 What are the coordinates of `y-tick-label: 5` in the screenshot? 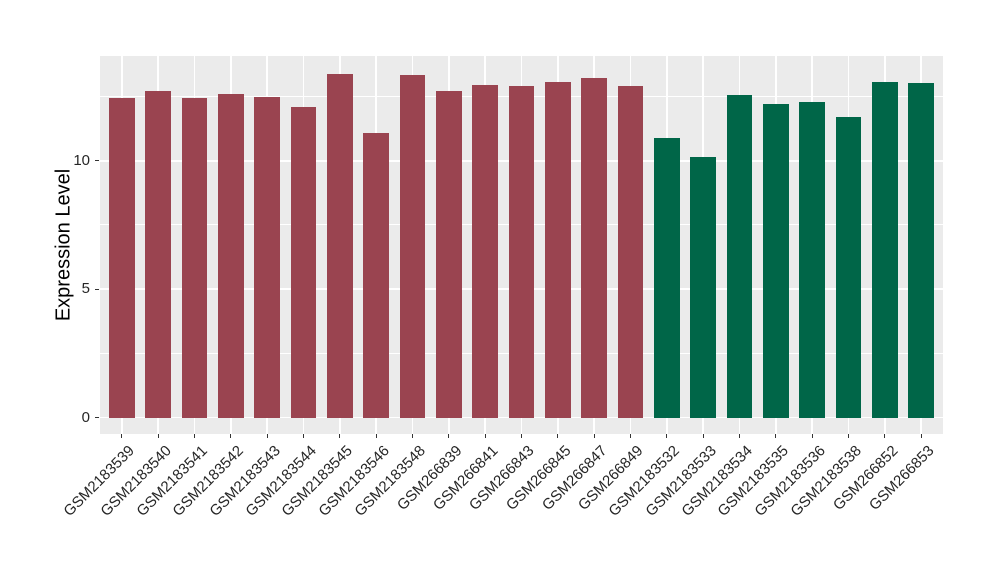 It's located at (85, 289).